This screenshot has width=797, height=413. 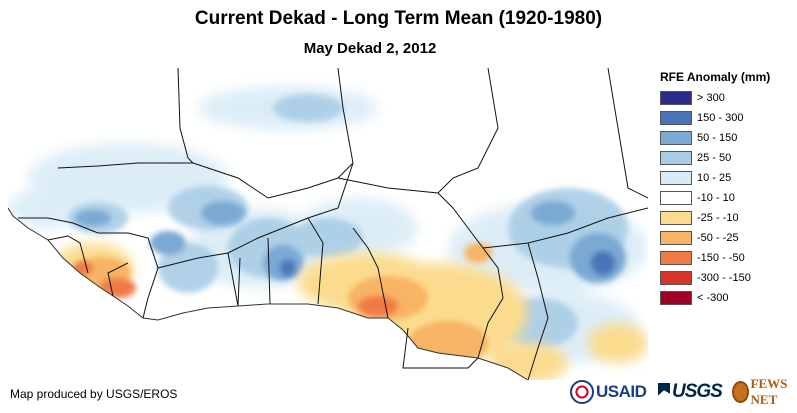 I want to click on legend-label: 10 - 25, so click(x=714, y=178).